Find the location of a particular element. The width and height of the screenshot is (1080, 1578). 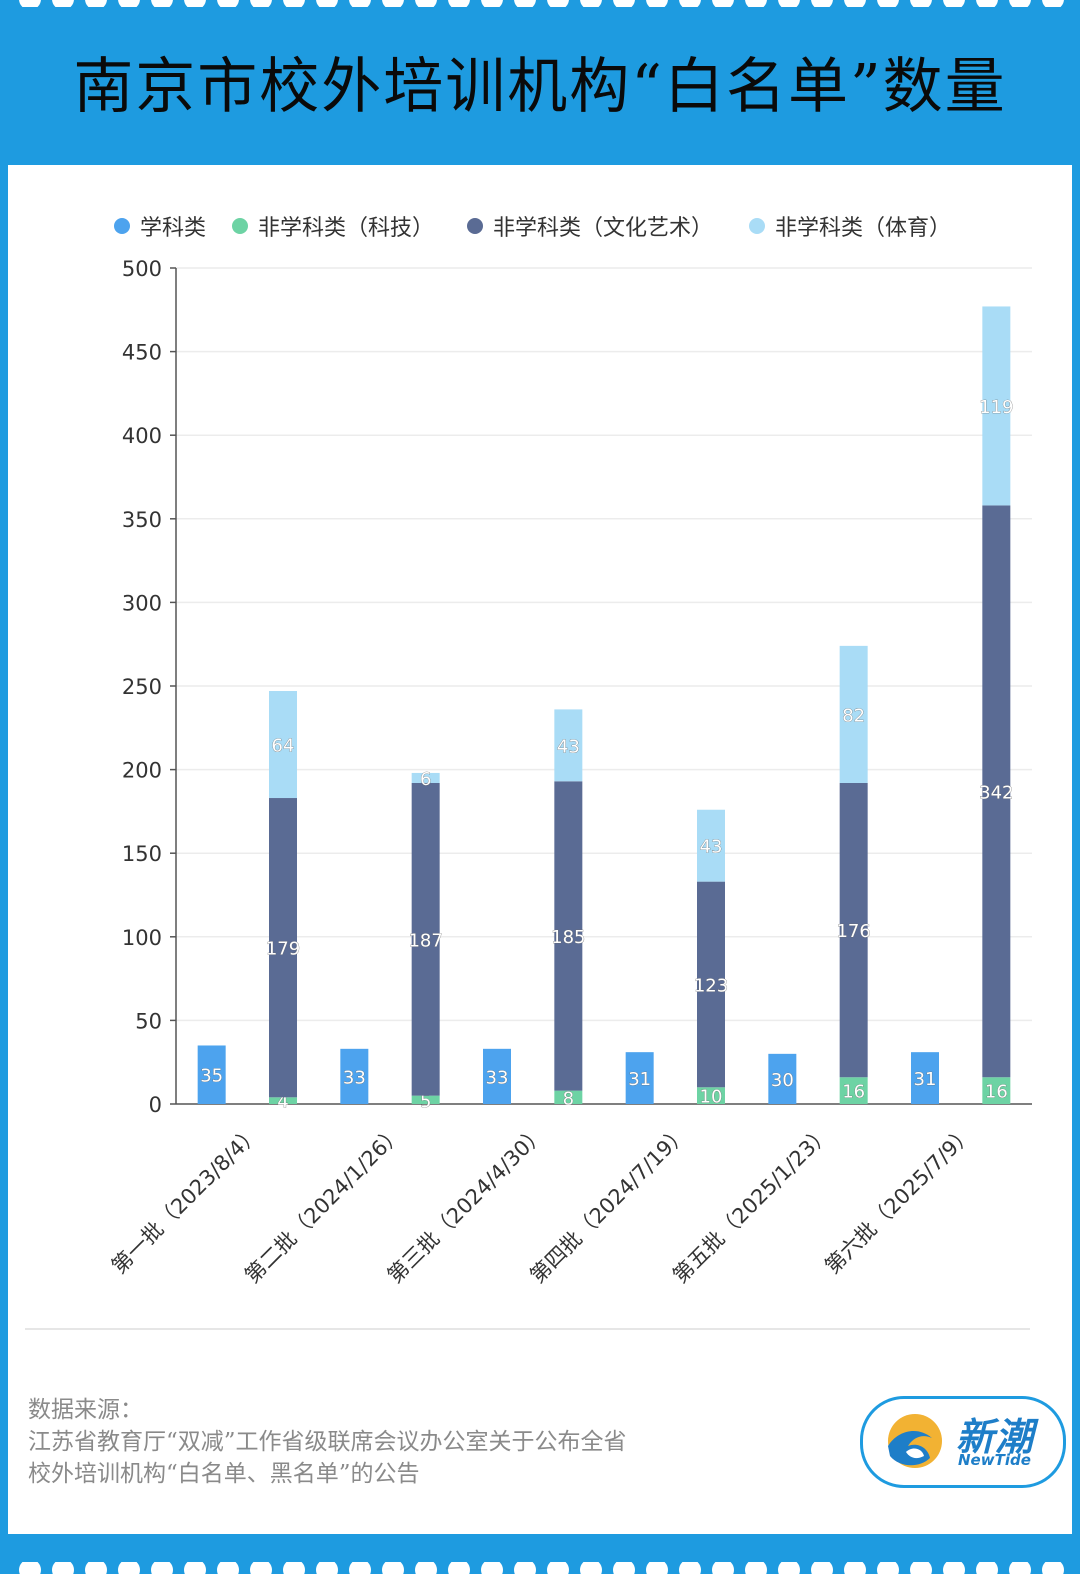

bar-value-label: 8 is located at coordinates (568, 1098).